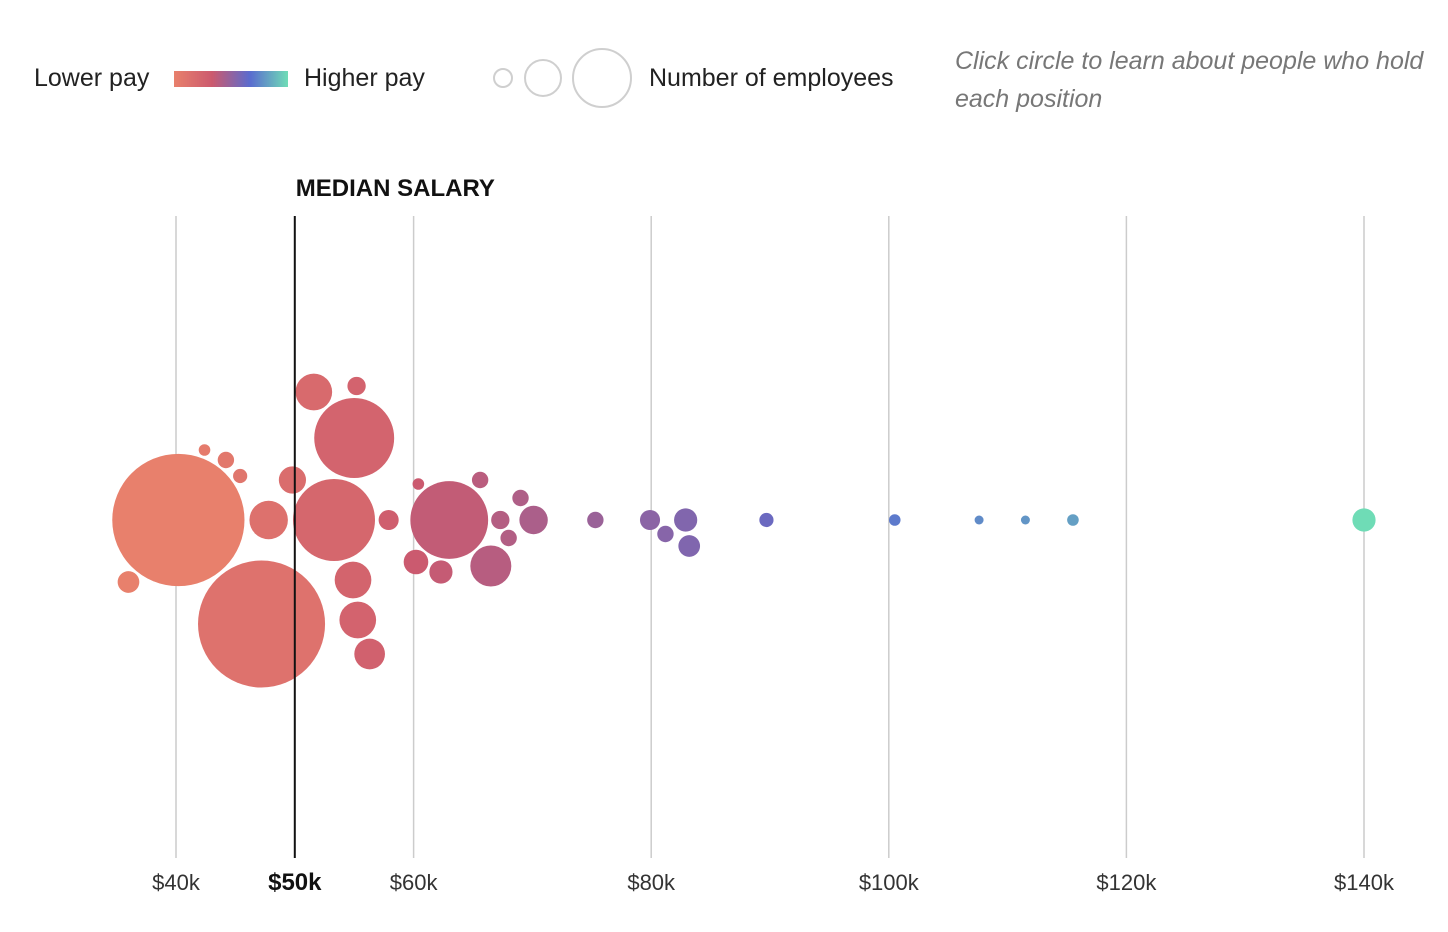  What do you see at coordinates (176, 882) in the screenshot?
I see `x-tick-label: $40k` at bounding box center [176, 882].